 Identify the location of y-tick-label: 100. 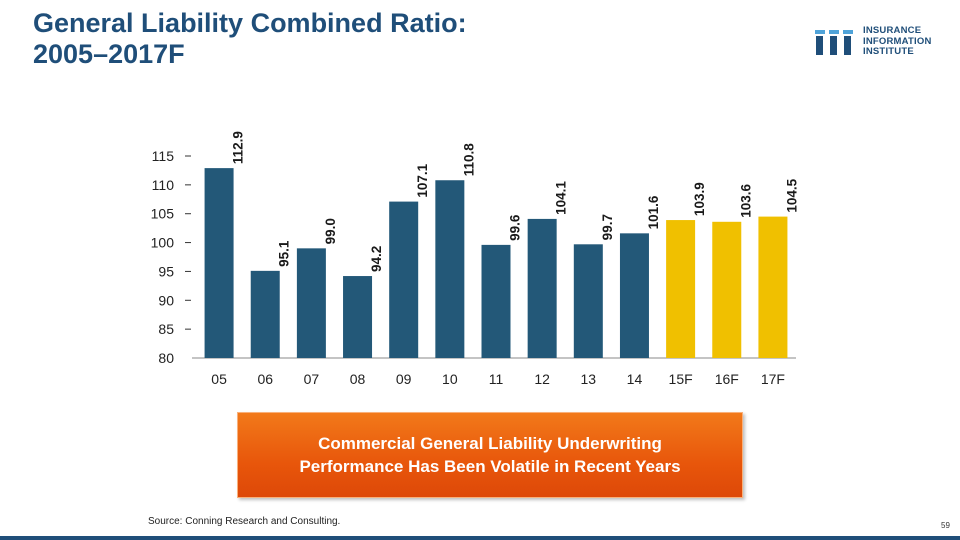
(163, 243).